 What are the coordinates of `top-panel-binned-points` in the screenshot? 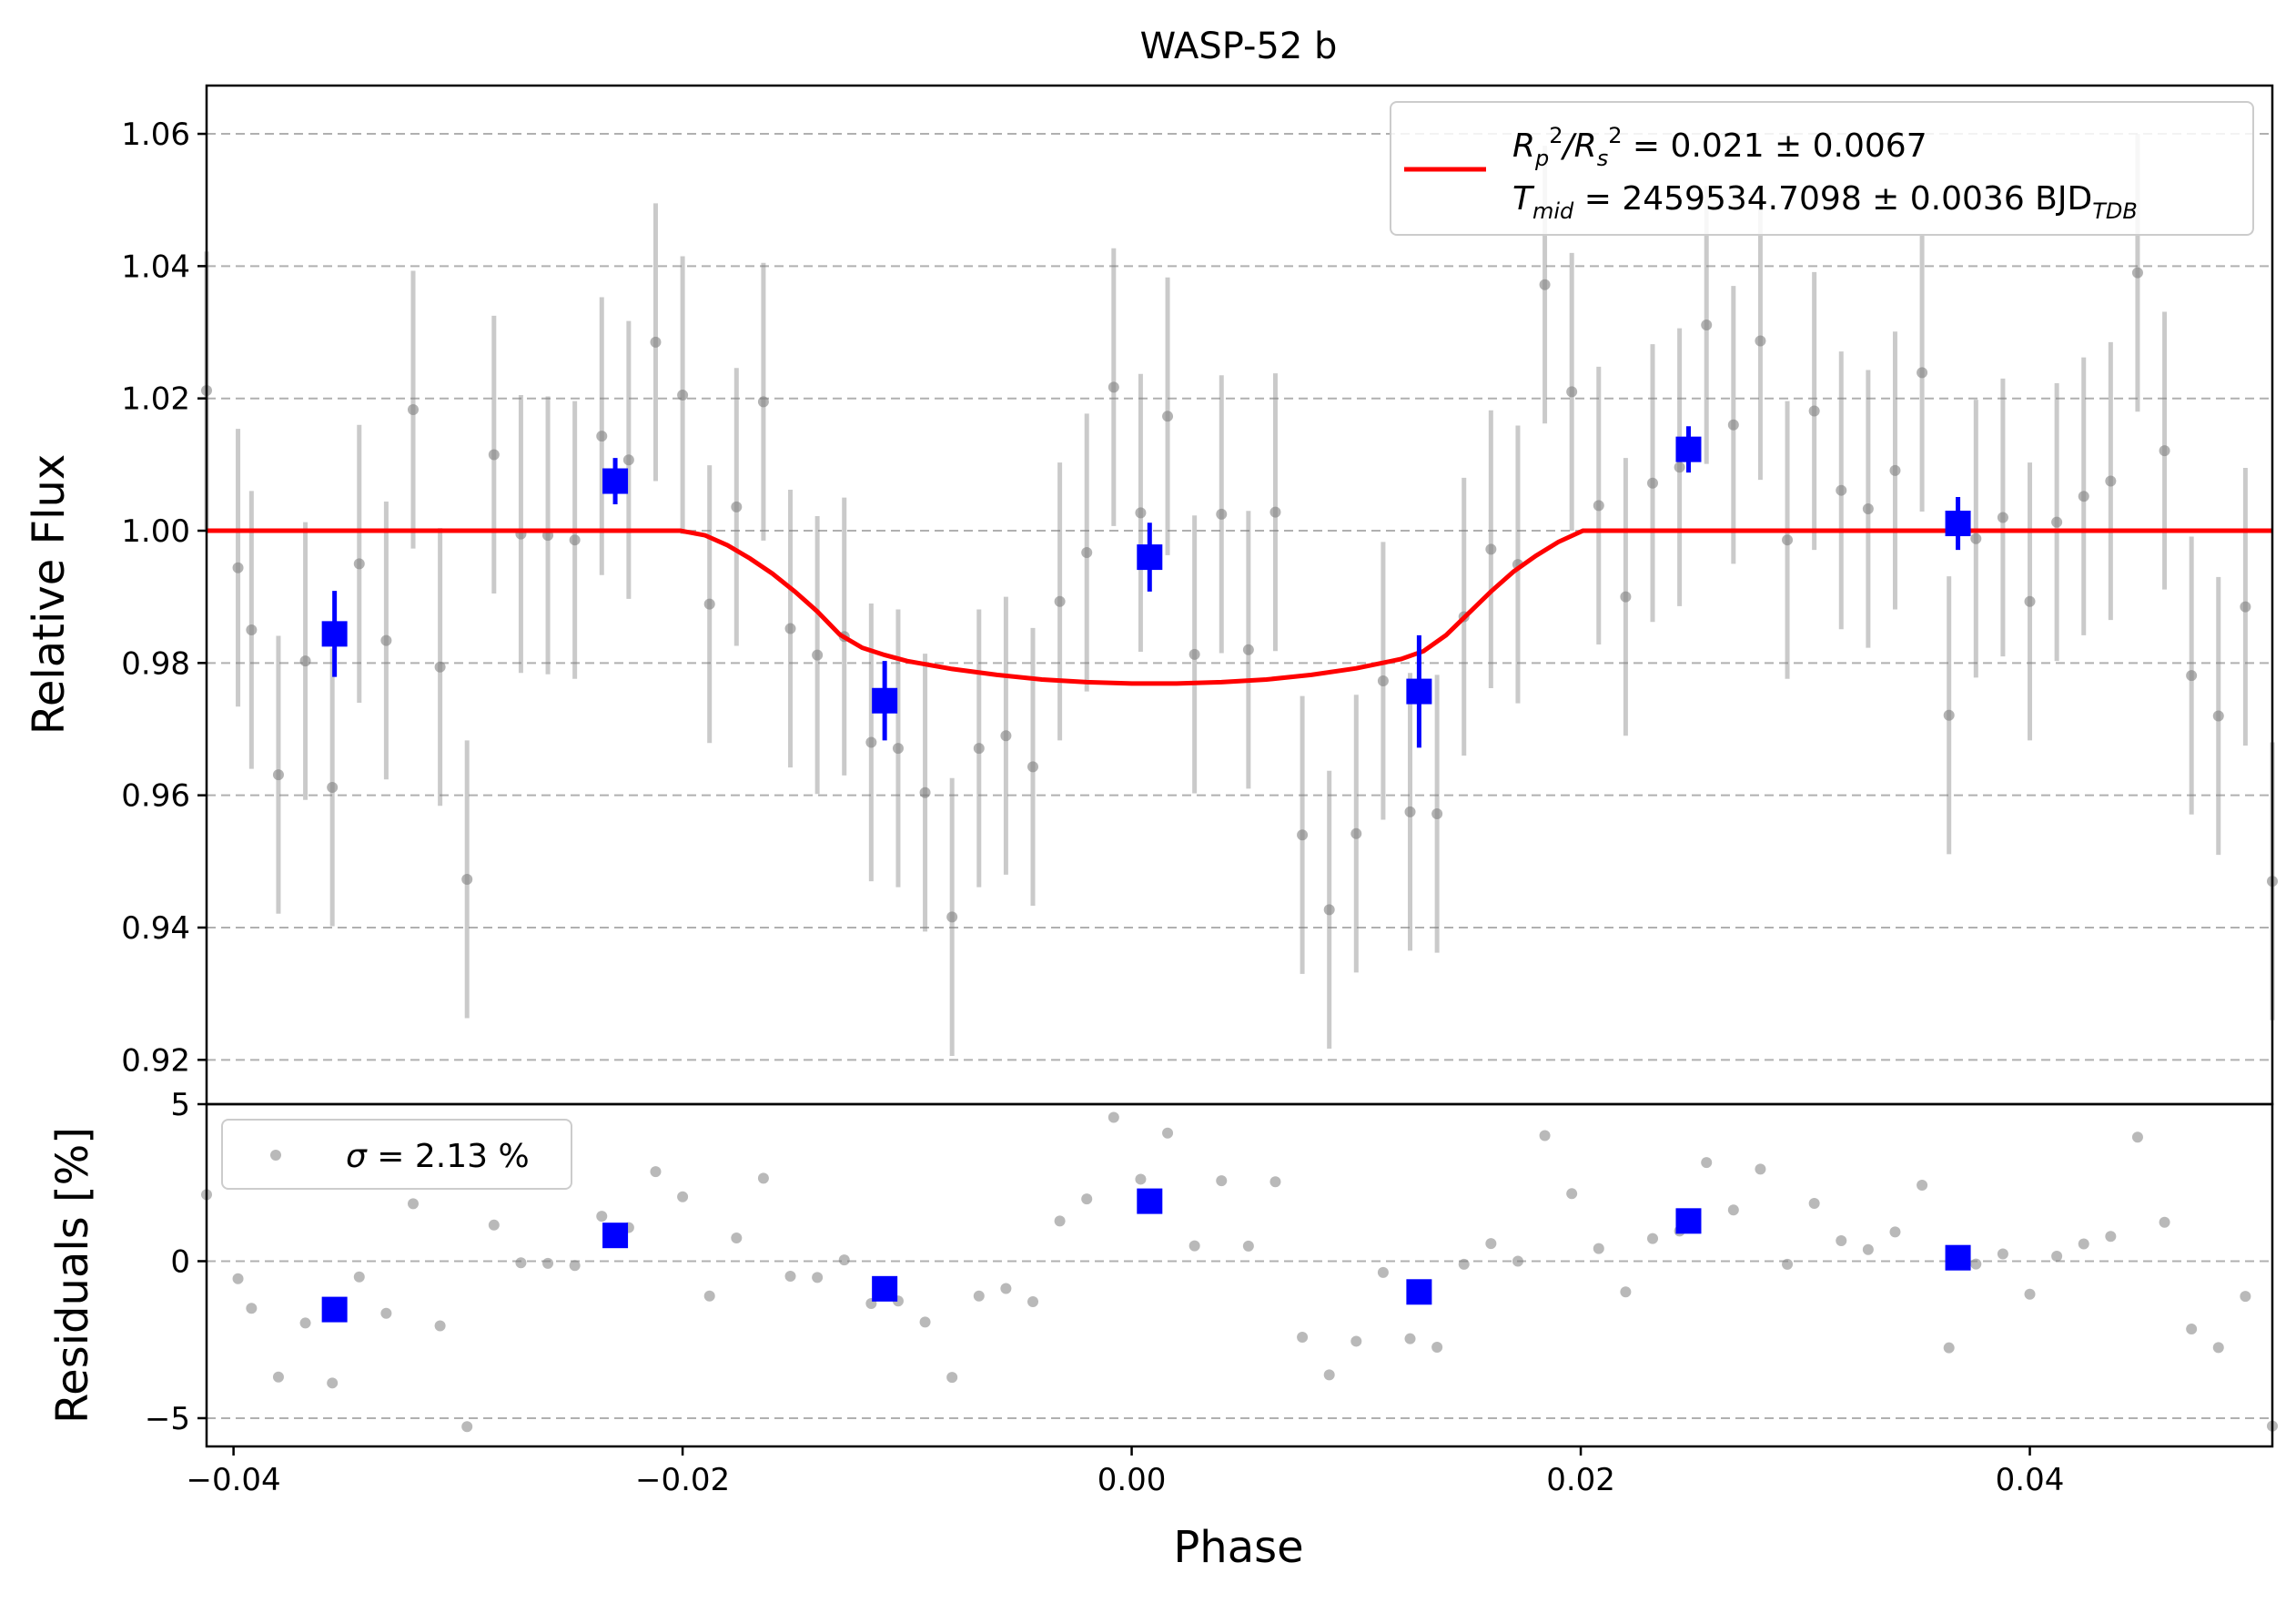 It's located at (1146, 587).